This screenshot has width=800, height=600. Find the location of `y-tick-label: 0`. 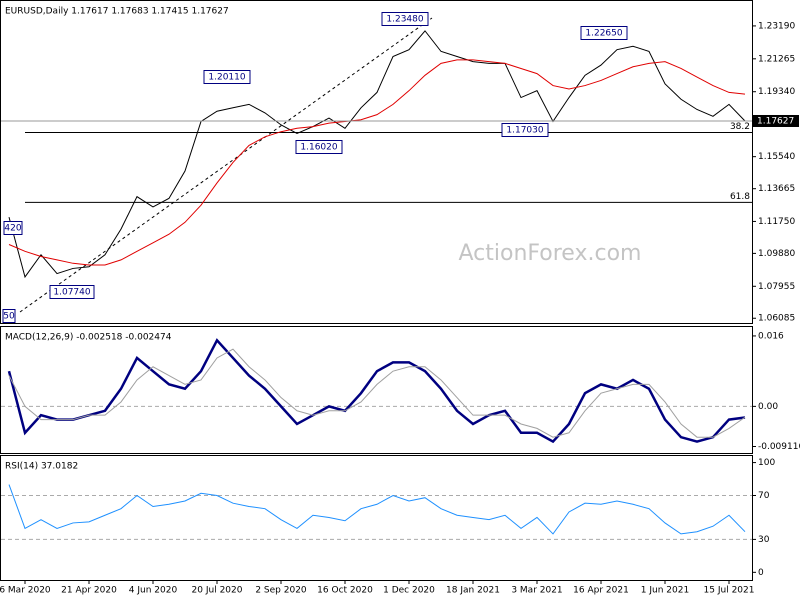

y-tick-label: 0 is located at coordinates (761, 573).